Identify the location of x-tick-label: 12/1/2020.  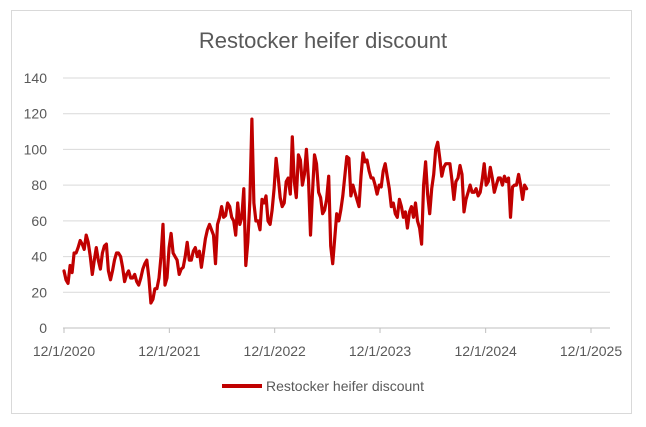
(64, 351).